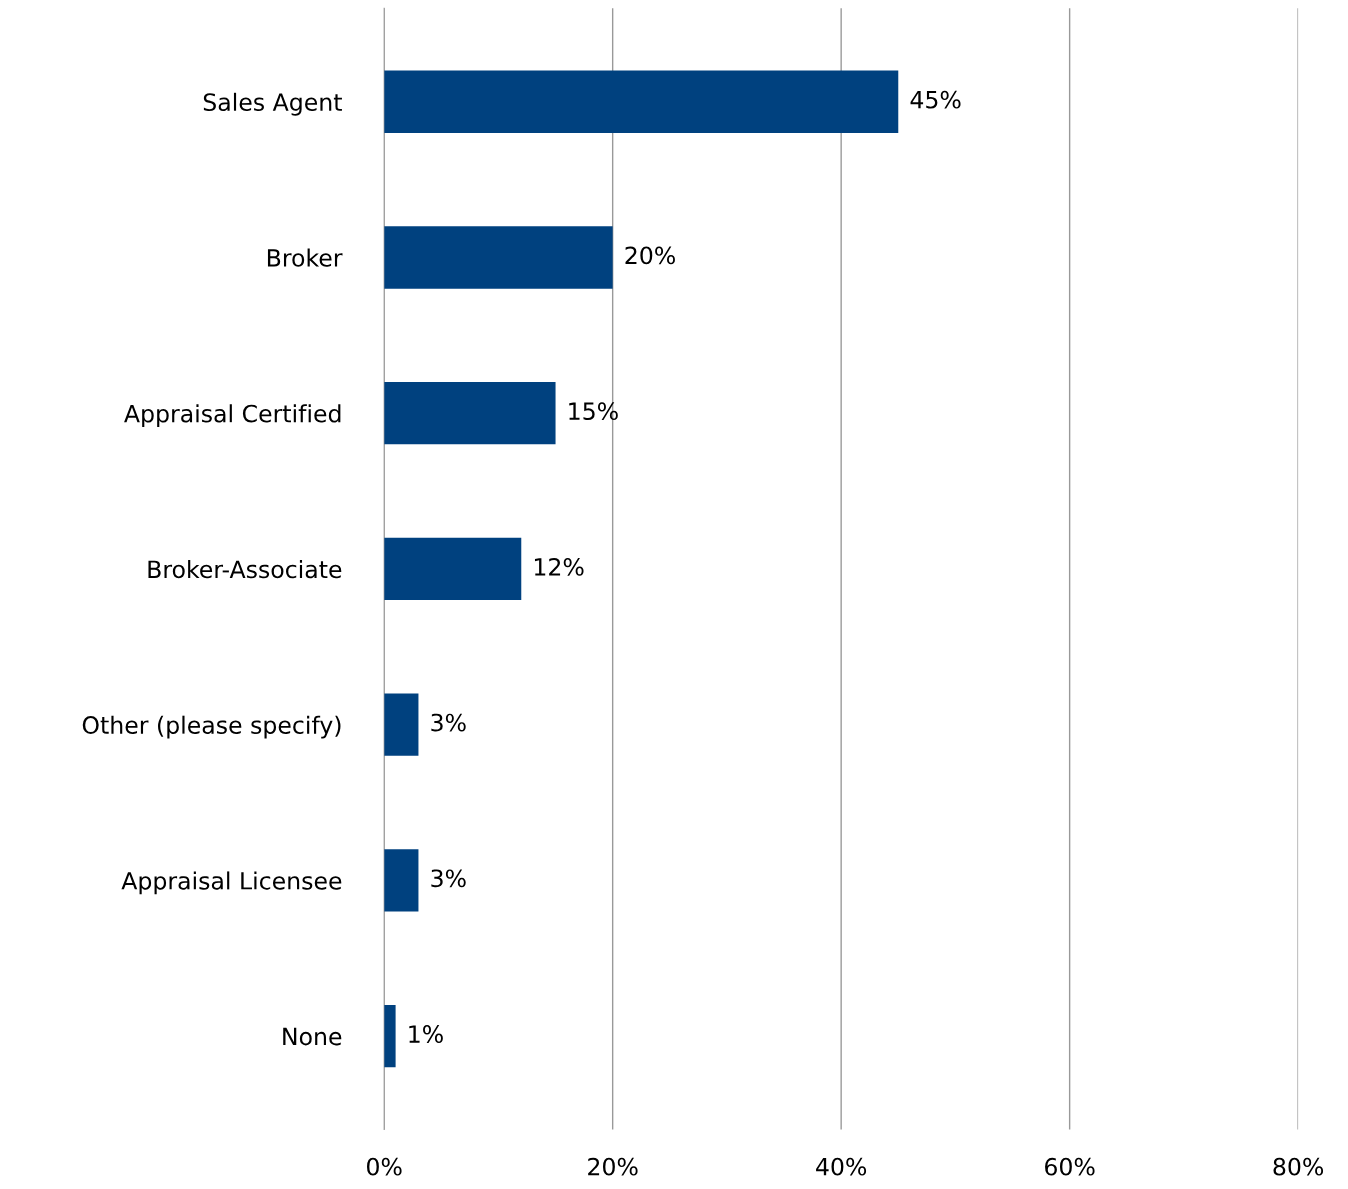 Image resolution: width=1348 pixels, height=1189 pixels. I want to click on data-label: 45%, so click(935, 99).